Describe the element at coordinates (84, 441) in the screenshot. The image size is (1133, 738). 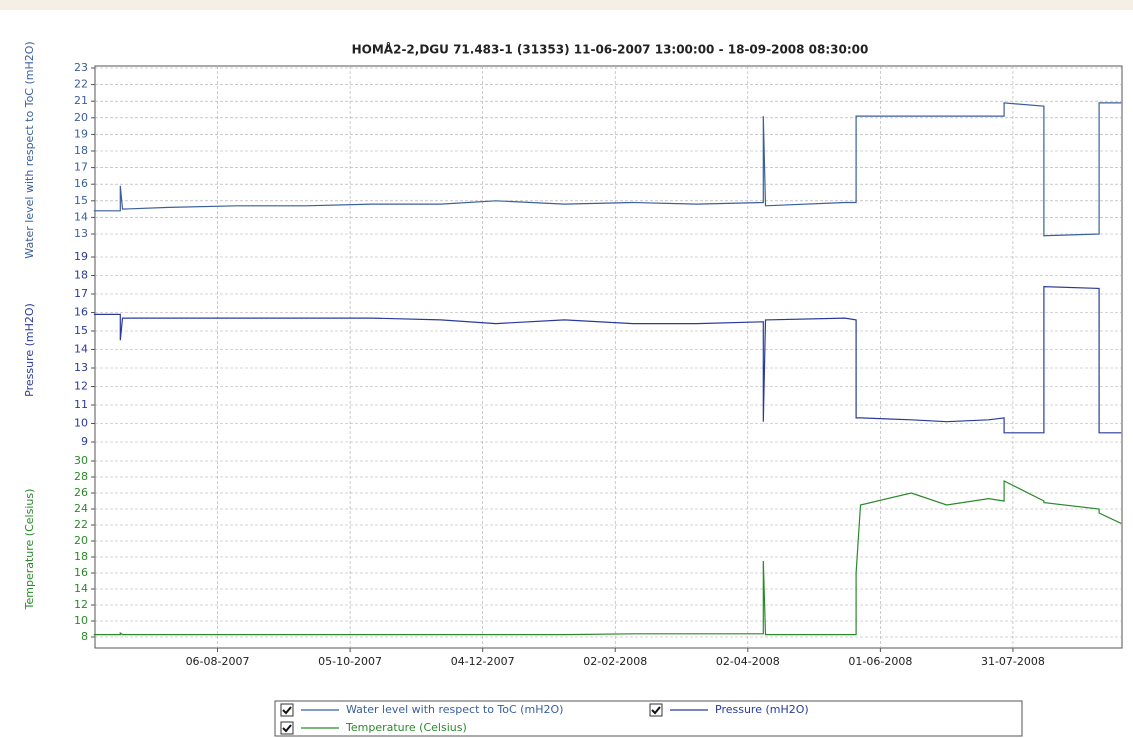
I see `y-tick-label: 9` at that location.